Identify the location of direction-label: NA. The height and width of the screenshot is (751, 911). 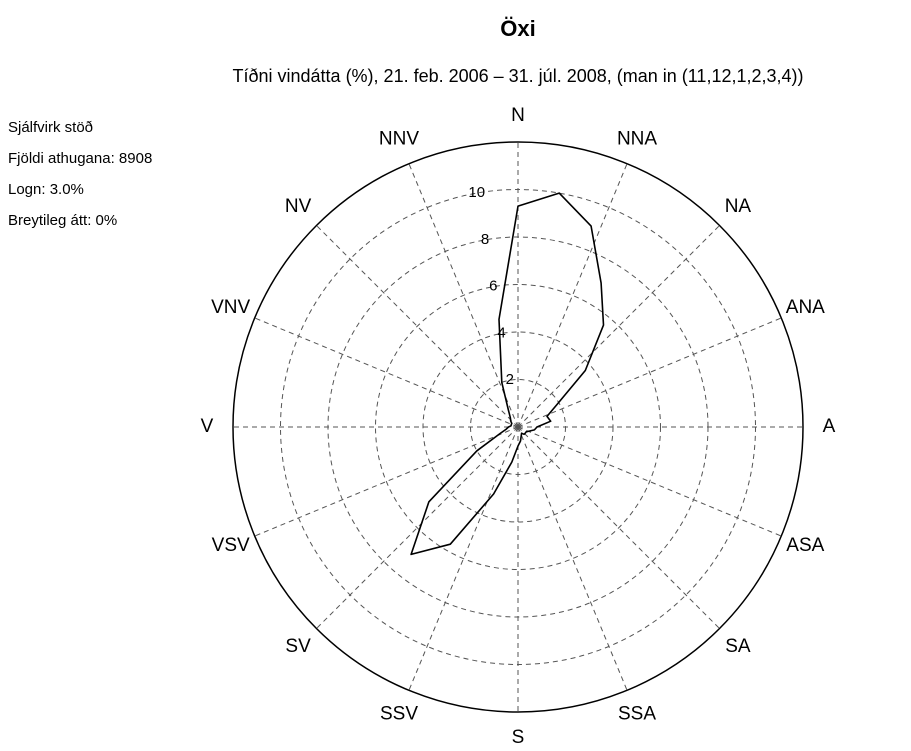
(738, 206).